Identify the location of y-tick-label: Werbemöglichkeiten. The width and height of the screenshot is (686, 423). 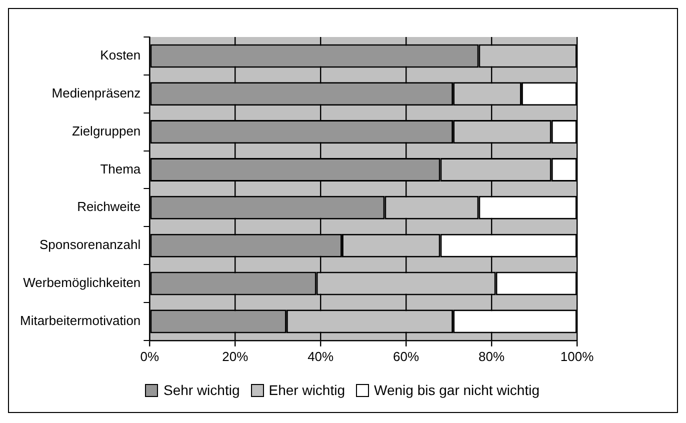
(82, 282).